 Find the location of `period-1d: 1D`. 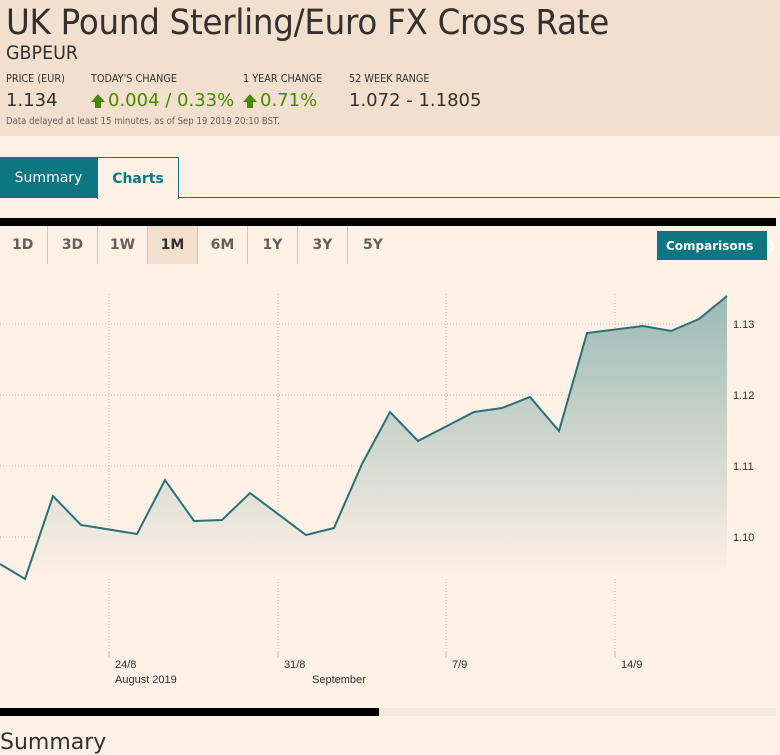

period-1d: 1D is located at coordinates (24, 245).